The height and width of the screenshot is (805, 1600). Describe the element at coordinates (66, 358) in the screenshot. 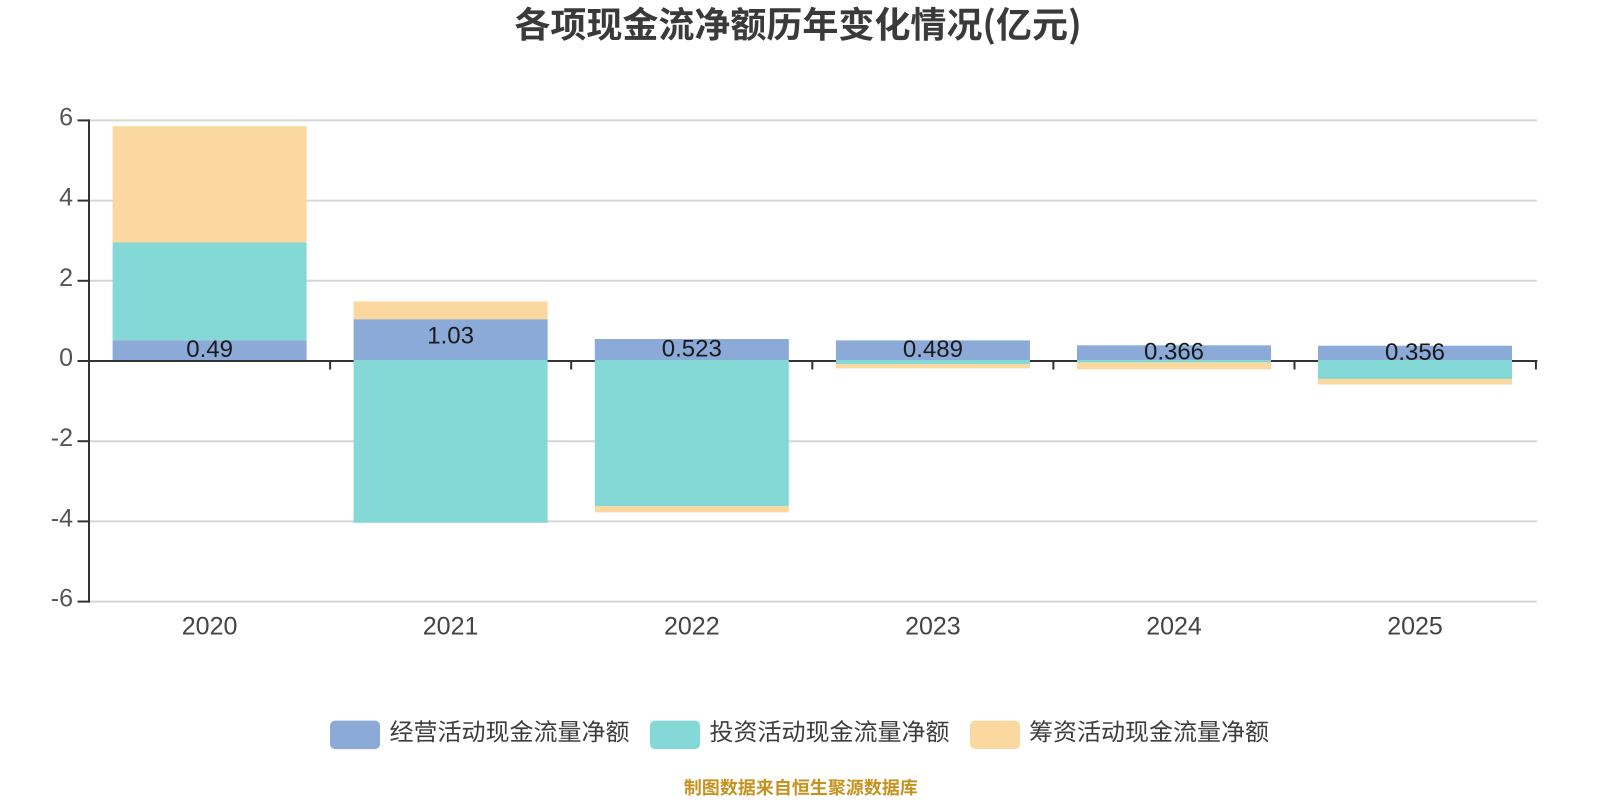

I see `svg-text: 0` at that location.